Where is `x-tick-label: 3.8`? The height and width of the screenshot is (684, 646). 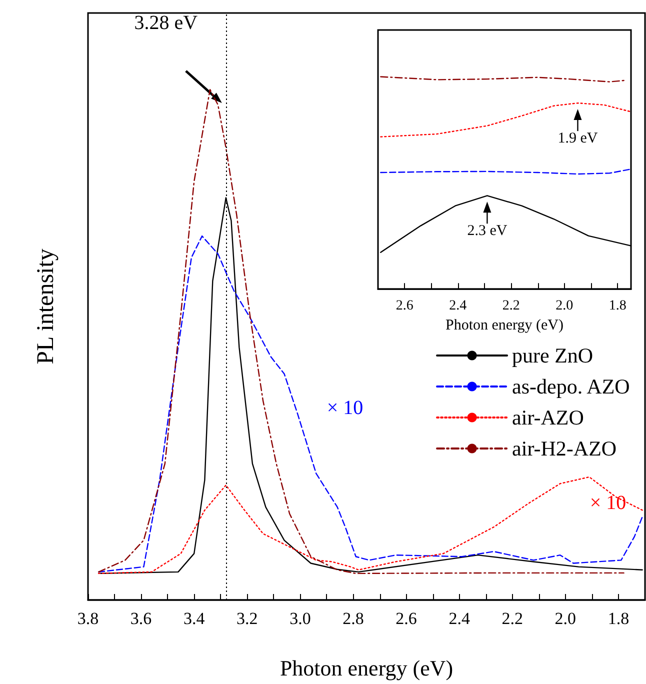
x-tick-label: 3.8 is located at coordinates (88, 618).